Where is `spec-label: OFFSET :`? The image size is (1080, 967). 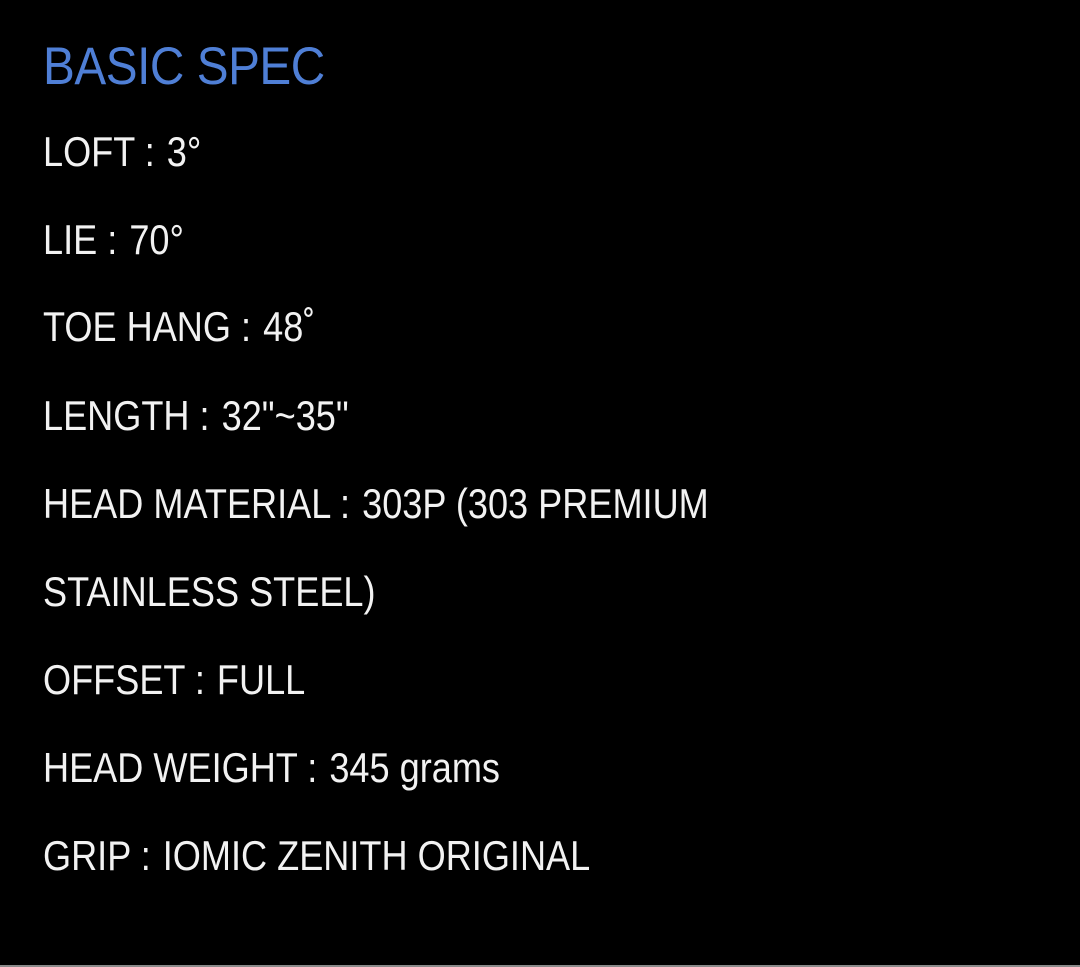 spec-label: OFFSET : is located at coordinates (124, 679).